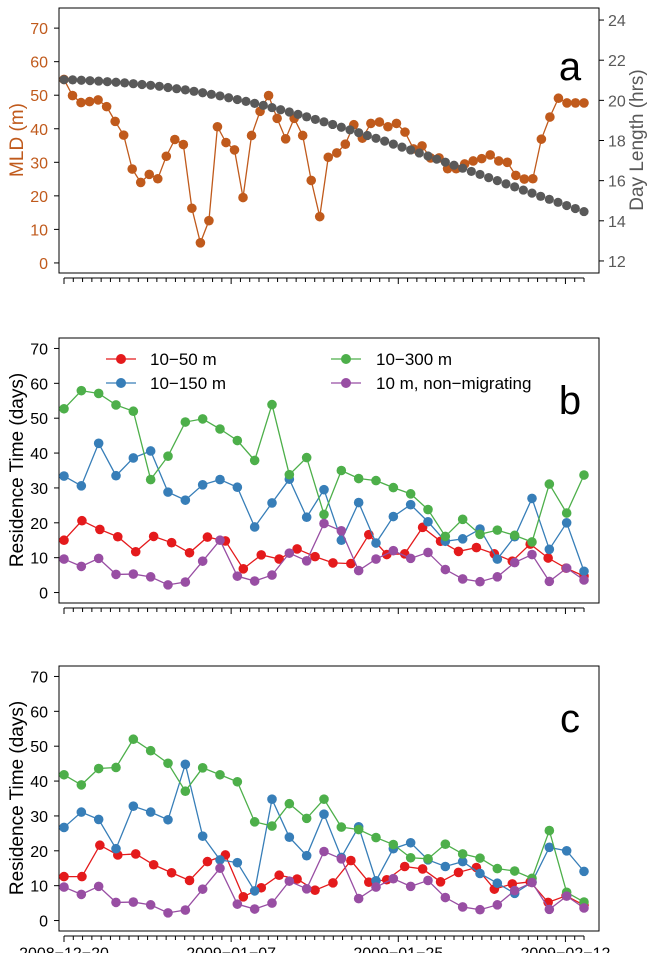 The image size is (649, 953). I want to click on y-tick-label: 70, so click(39, 677).